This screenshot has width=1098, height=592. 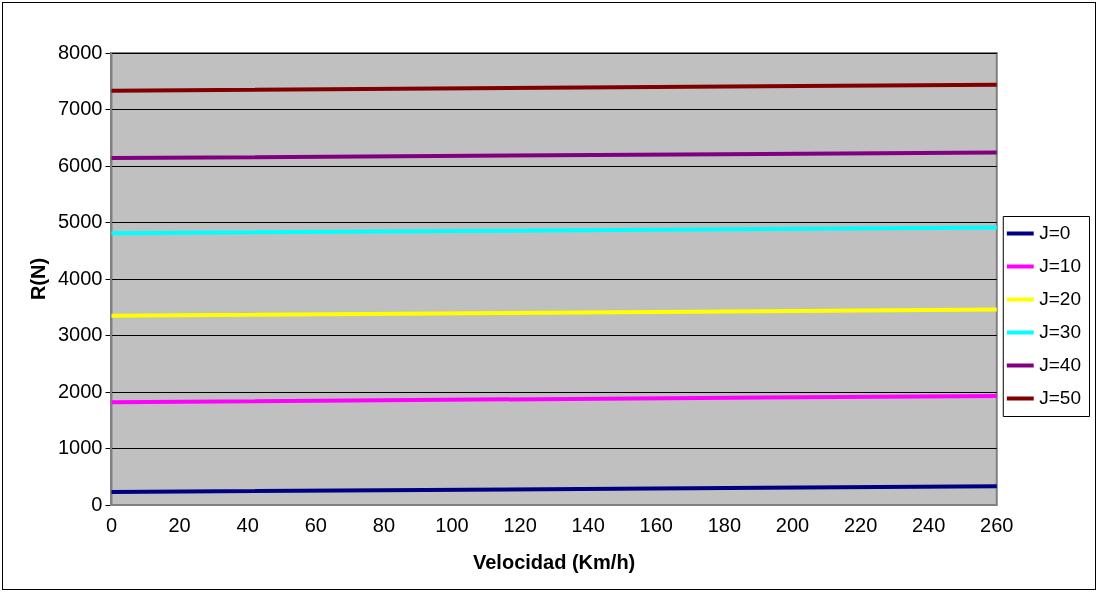 I want to click on legend-label: J=10, so click(x=1060, y=265).